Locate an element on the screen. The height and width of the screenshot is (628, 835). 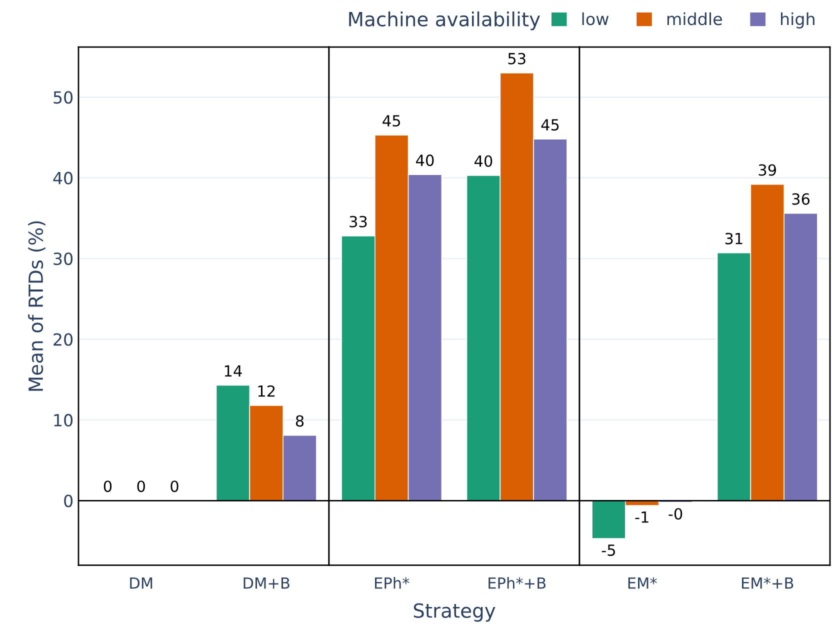
data-label: -0 is located at coordinates (675, 514).